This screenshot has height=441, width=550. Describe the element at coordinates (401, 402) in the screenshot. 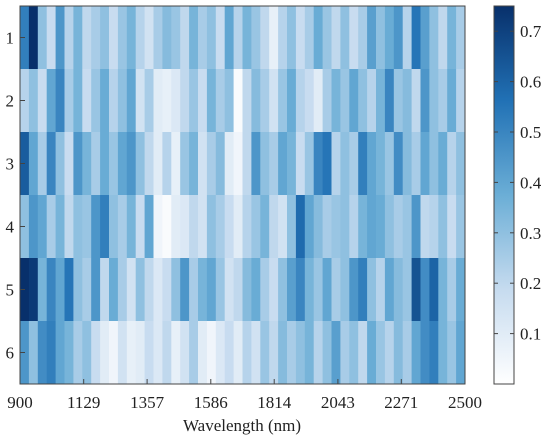

I see `x-tick-label: 2271` at that location.